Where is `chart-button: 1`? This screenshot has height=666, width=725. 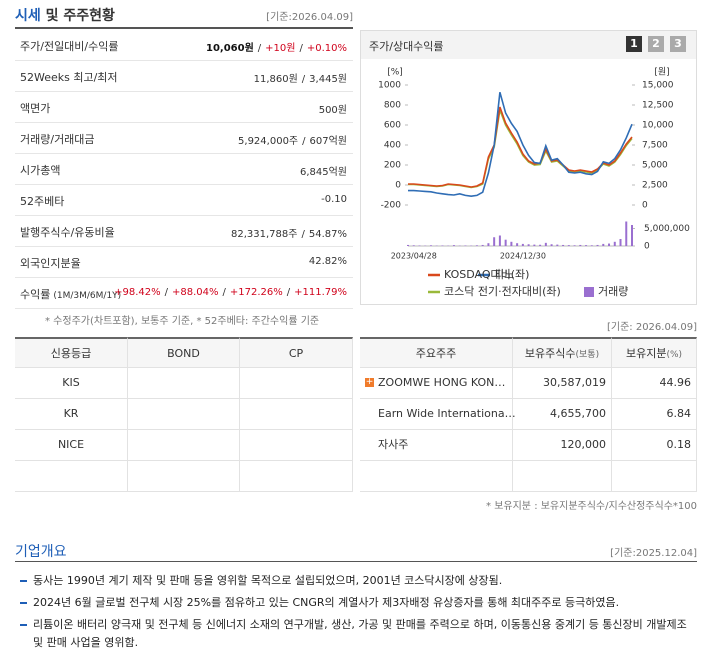 chart-button: 1 is located at coordinates (634, 44).